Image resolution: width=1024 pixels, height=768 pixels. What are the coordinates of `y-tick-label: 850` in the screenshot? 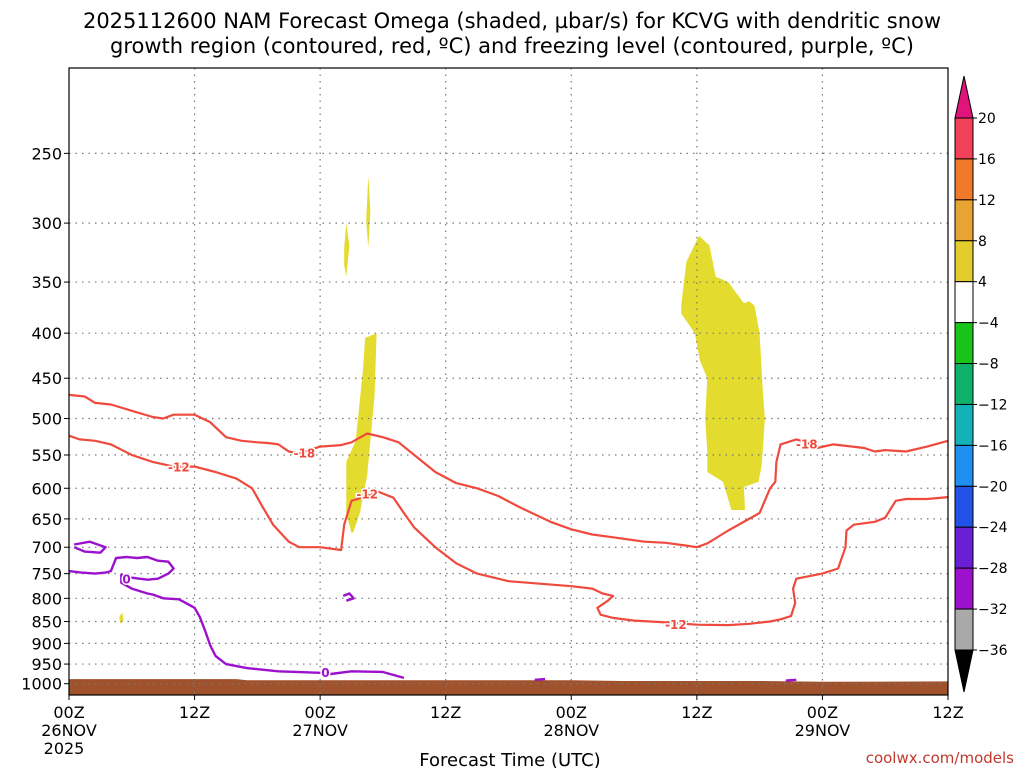 It's located at (46, 622).